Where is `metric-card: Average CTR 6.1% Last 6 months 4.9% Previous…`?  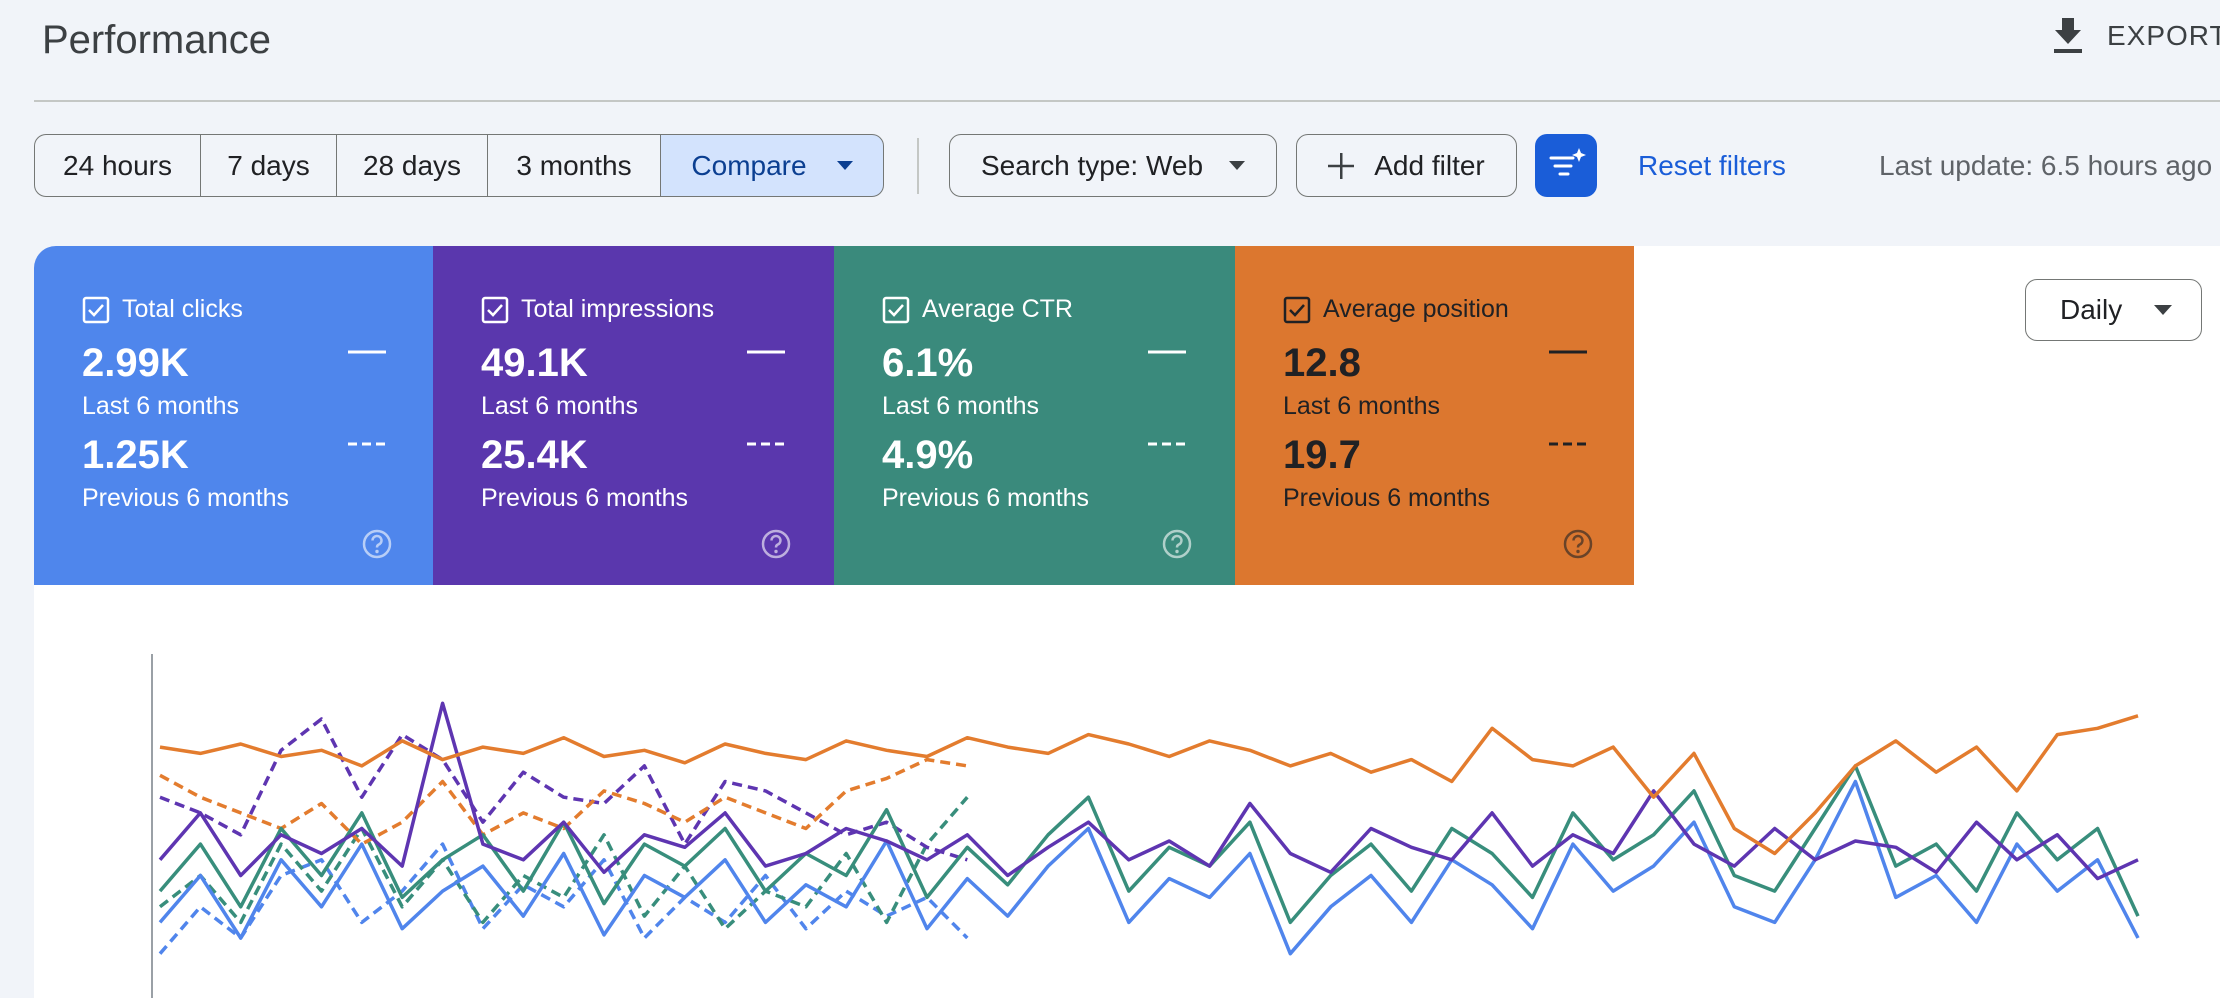 metric-card: Average CTR 6.1% Last 6 months 4.9% Previous… is located at coordinates (1034, 415).